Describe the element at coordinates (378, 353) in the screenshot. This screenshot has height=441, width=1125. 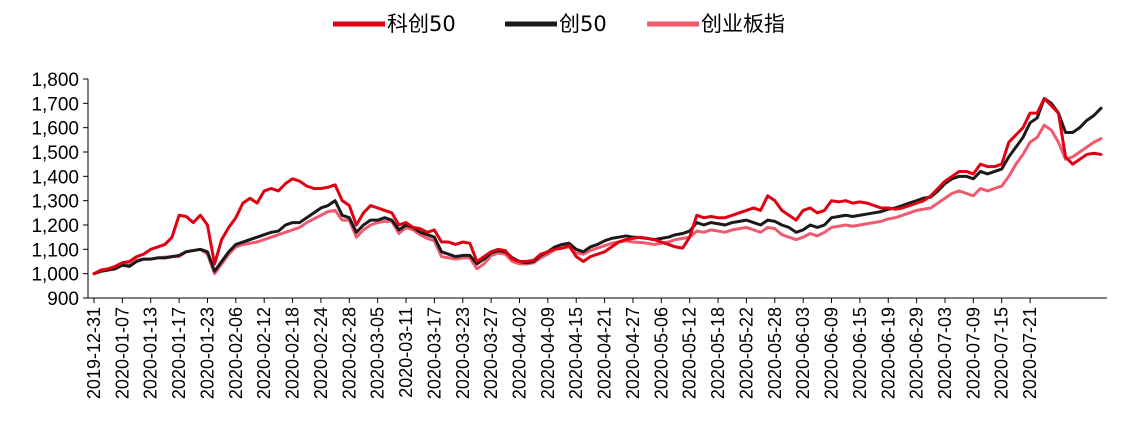
I see `x-tick-label: 2020-03-05` at that location.